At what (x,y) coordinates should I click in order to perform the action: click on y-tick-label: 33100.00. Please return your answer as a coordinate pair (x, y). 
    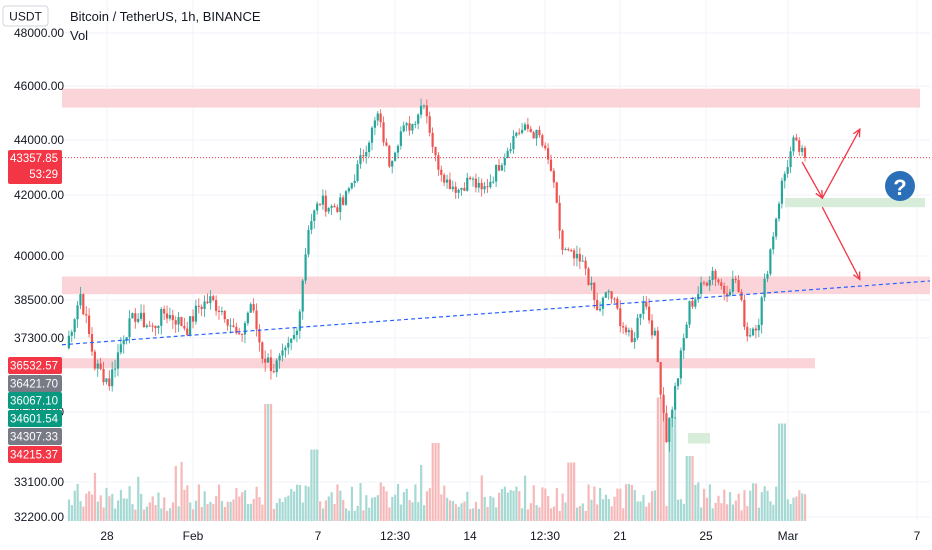
    Looking at the image, I should click on (39, 482).